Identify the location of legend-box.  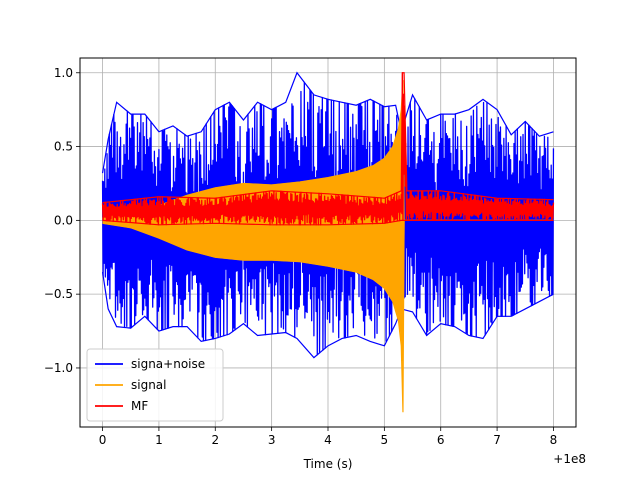
(155, 385).